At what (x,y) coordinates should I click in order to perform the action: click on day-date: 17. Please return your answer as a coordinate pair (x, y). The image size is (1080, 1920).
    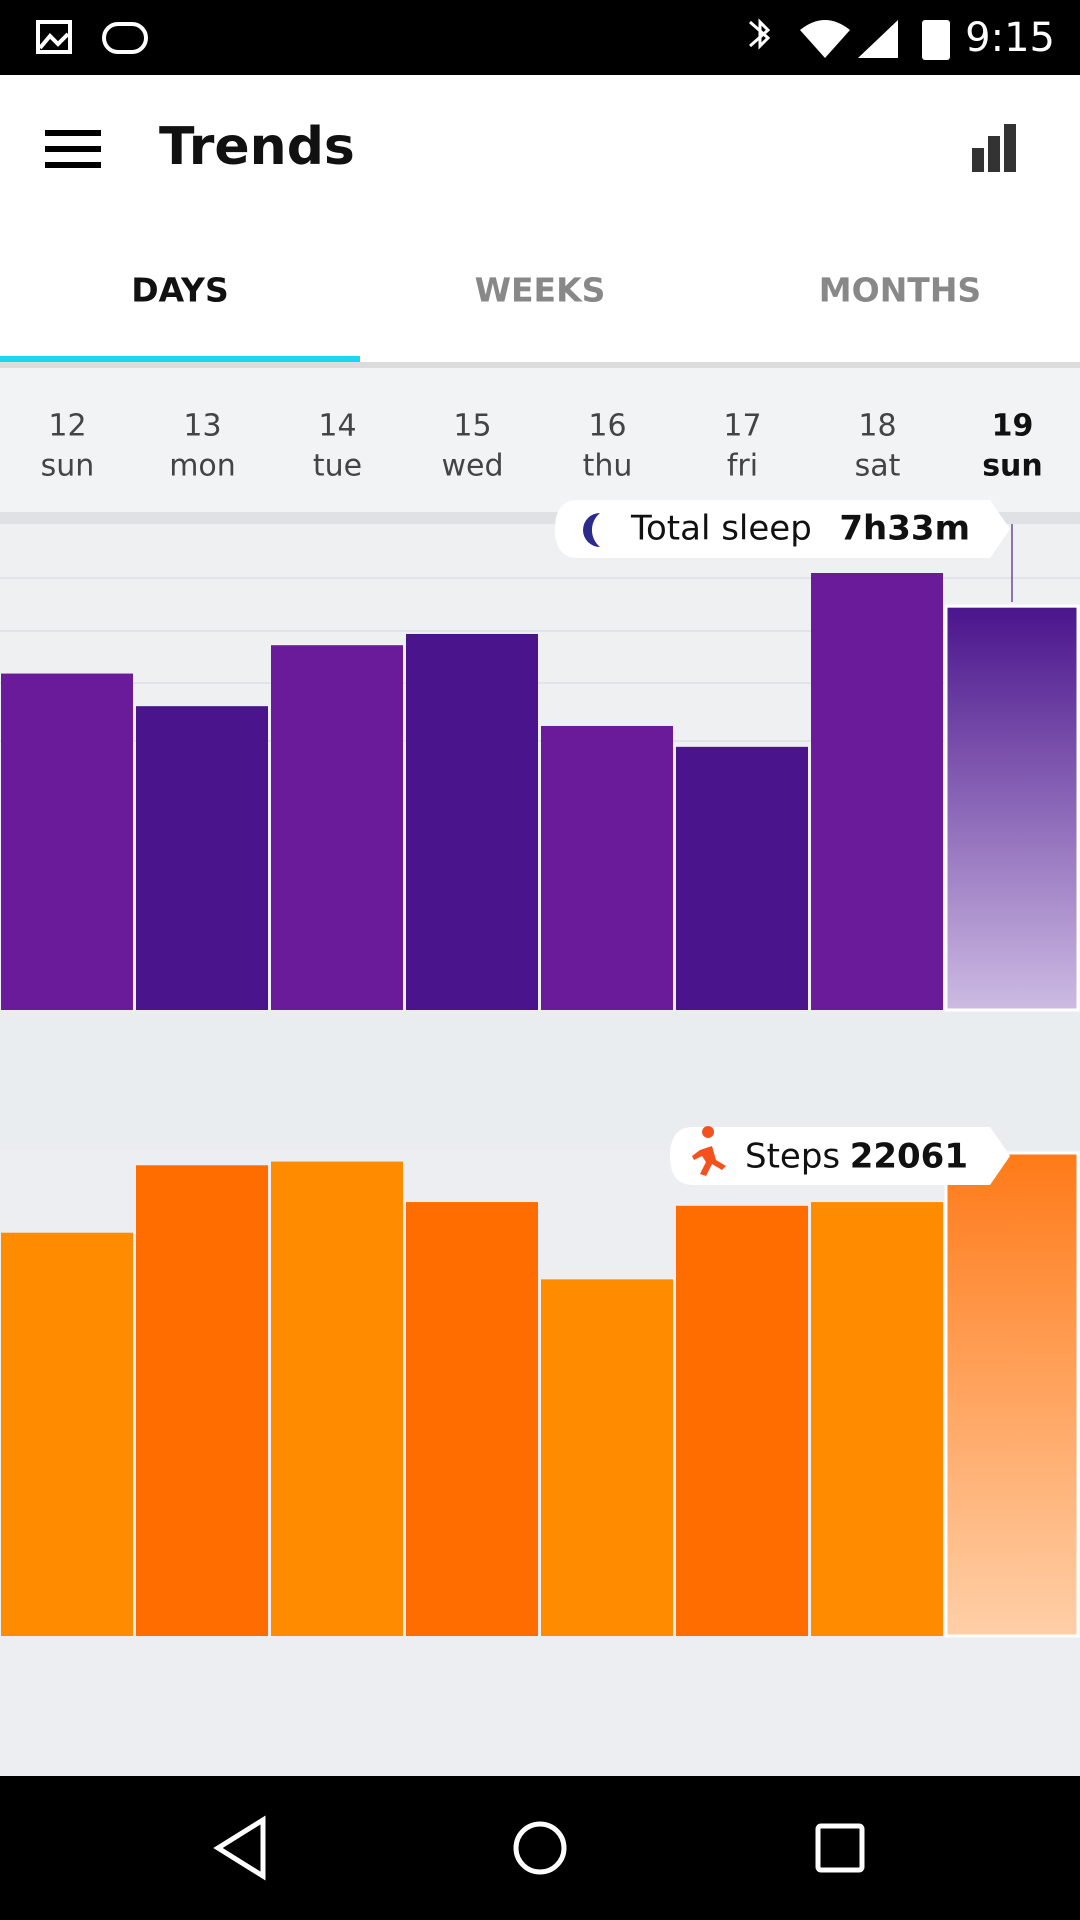
    Looking at the image, I should click on (742, 426).